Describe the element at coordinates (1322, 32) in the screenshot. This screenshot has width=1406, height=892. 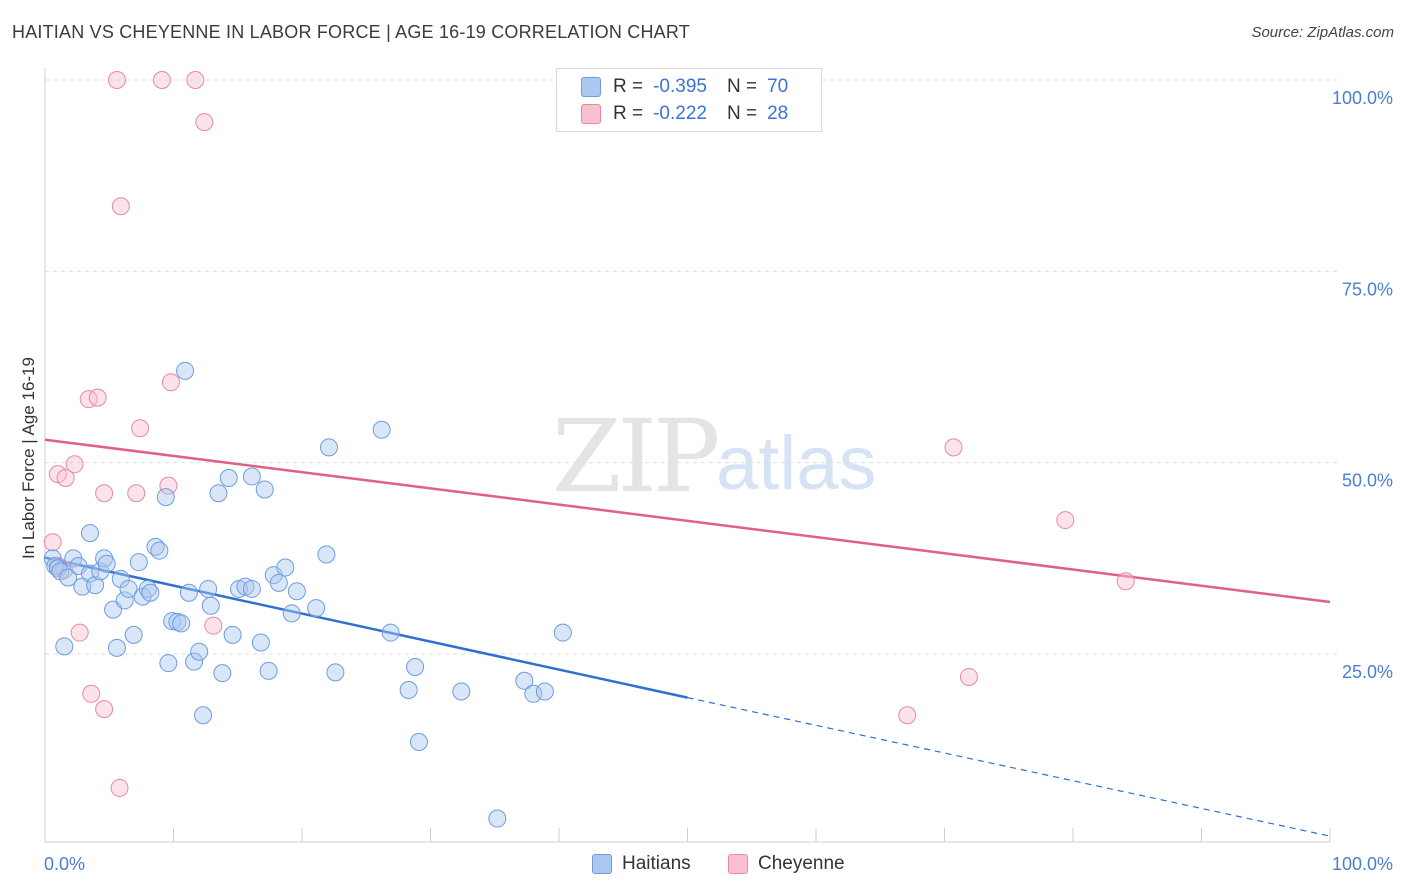
I see `source-label: Source: ZipAtlas.com` at that location.